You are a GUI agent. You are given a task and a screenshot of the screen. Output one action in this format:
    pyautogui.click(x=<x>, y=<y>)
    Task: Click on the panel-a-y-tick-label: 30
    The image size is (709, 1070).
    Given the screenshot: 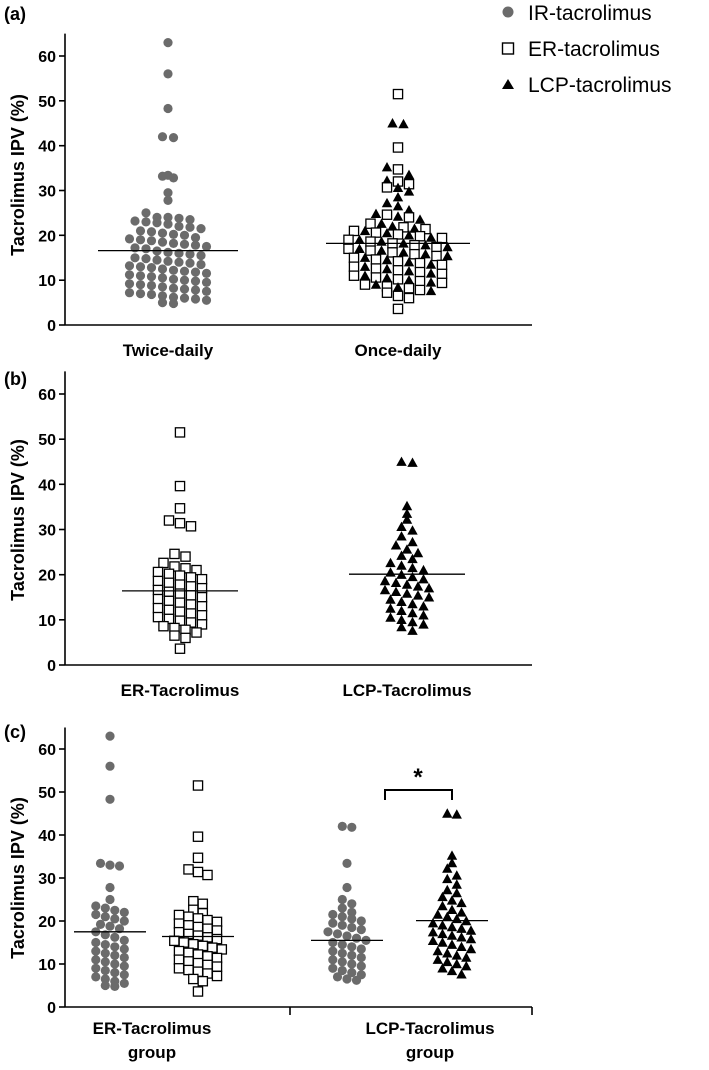 What is the action you would take?
    pyautogui.click(x=47, y=192)
    